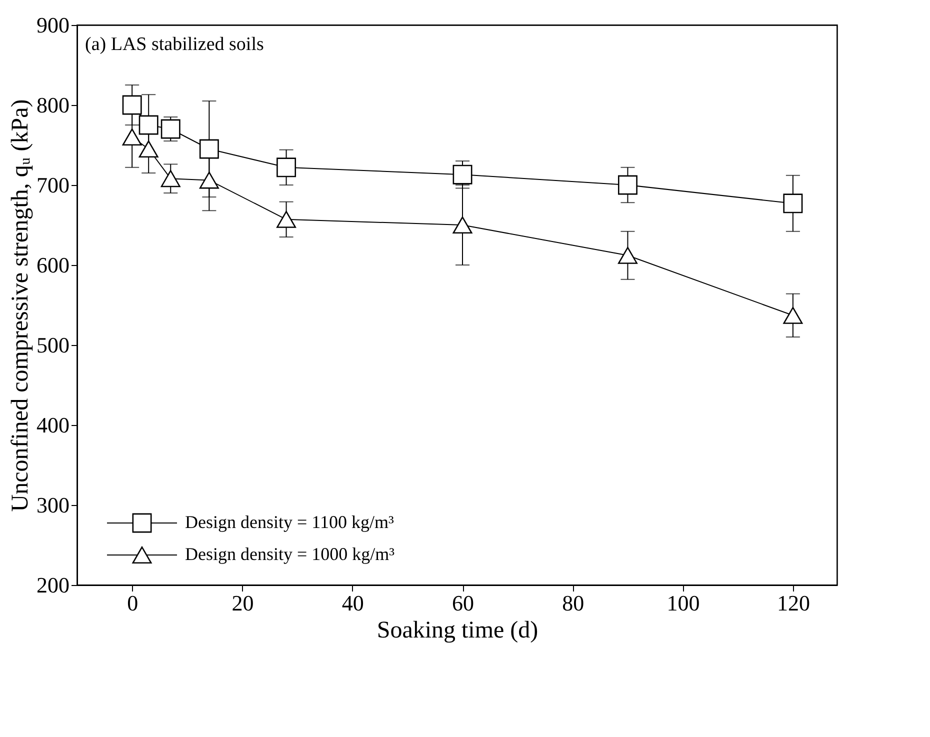 This screenshot has width=930, height=737. I want to click on x-tick-label: 120, so click(793, 603).